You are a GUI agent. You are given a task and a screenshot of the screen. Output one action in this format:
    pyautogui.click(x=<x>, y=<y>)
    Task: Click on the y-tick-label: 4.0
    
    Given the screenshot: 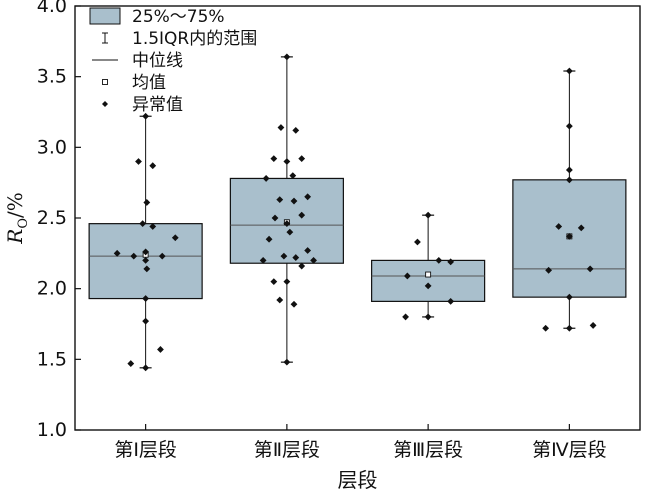 What is the action you would take?
    pyautogui.click(x=52, y=8)
    